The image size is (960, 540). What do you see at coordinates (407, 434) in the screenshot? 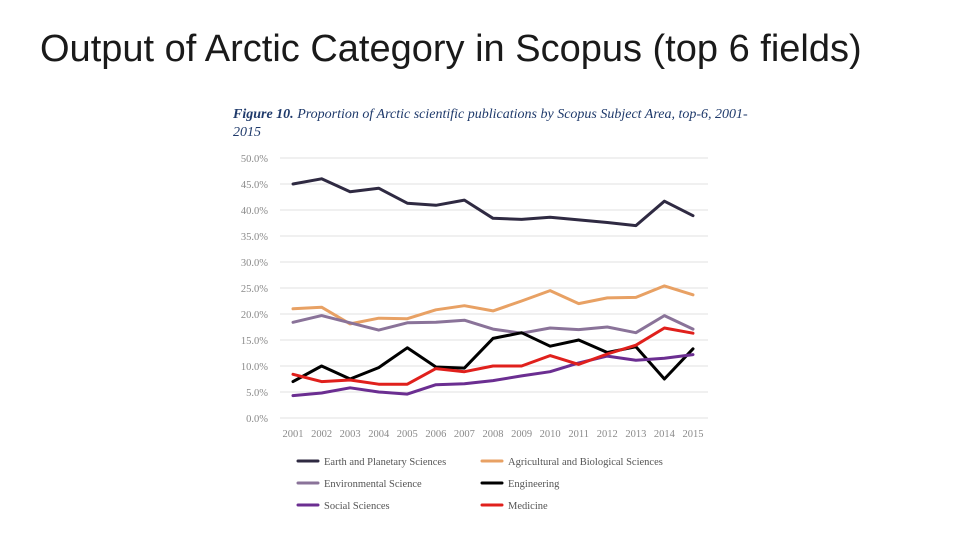
I see `x-tick-label: 2005` at bounding box center [407, 434].